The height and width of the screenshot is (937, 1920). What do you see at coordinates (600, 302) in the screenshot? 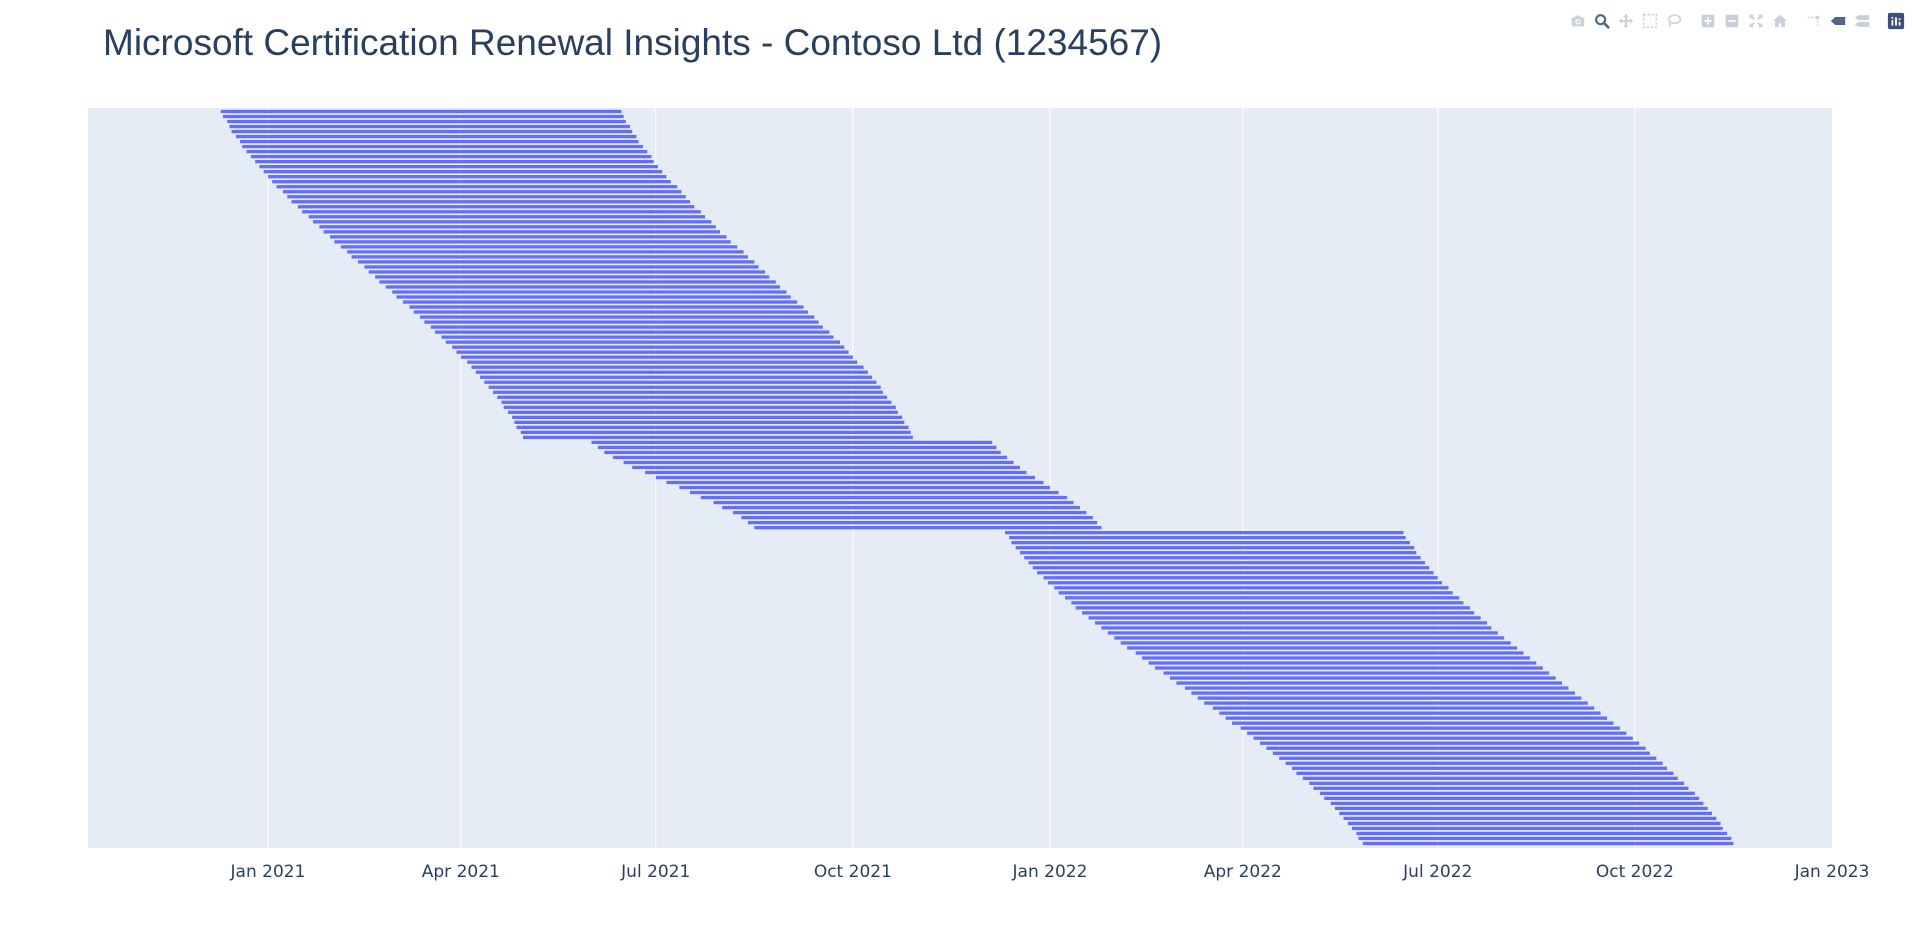
I see `timeline-bar: 2021-03-05 – 2021-09-05` at bounding box center [600, 302].